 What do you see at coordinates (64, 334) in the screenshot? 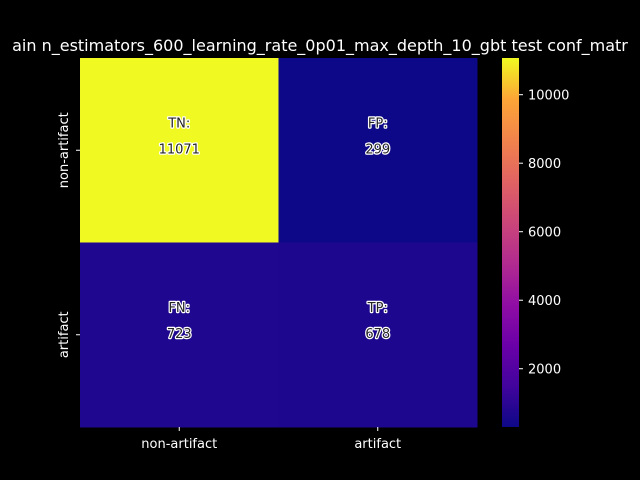
I see `y-tick-label: artifact` at bounding box center [64, 334].